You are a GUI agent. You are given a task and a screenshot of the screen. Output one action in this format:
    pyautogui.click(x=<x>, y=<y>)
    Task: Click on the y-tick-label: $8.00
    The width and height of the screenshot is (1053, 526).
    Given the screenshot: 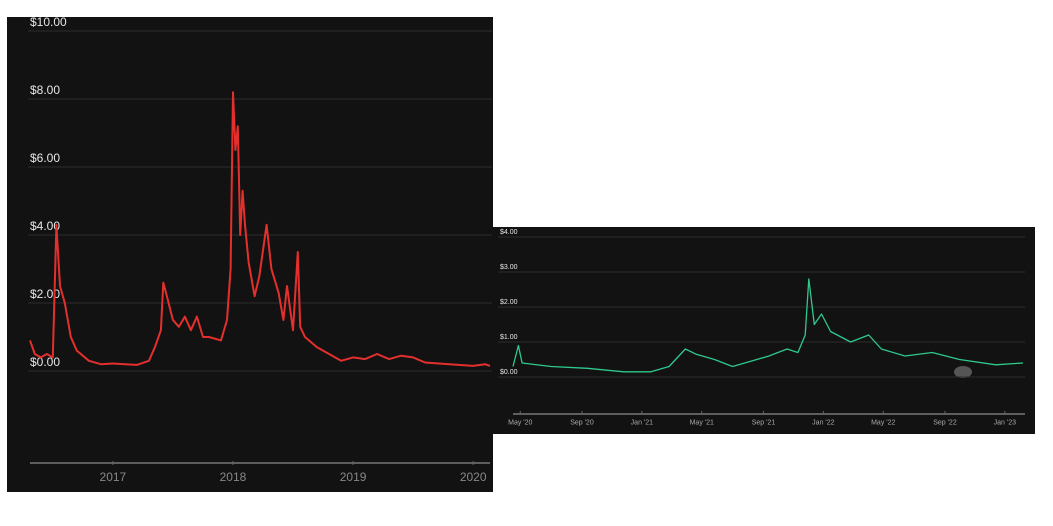 What is the action you would take?
    pyautogui.click(x=45, y=90)
    